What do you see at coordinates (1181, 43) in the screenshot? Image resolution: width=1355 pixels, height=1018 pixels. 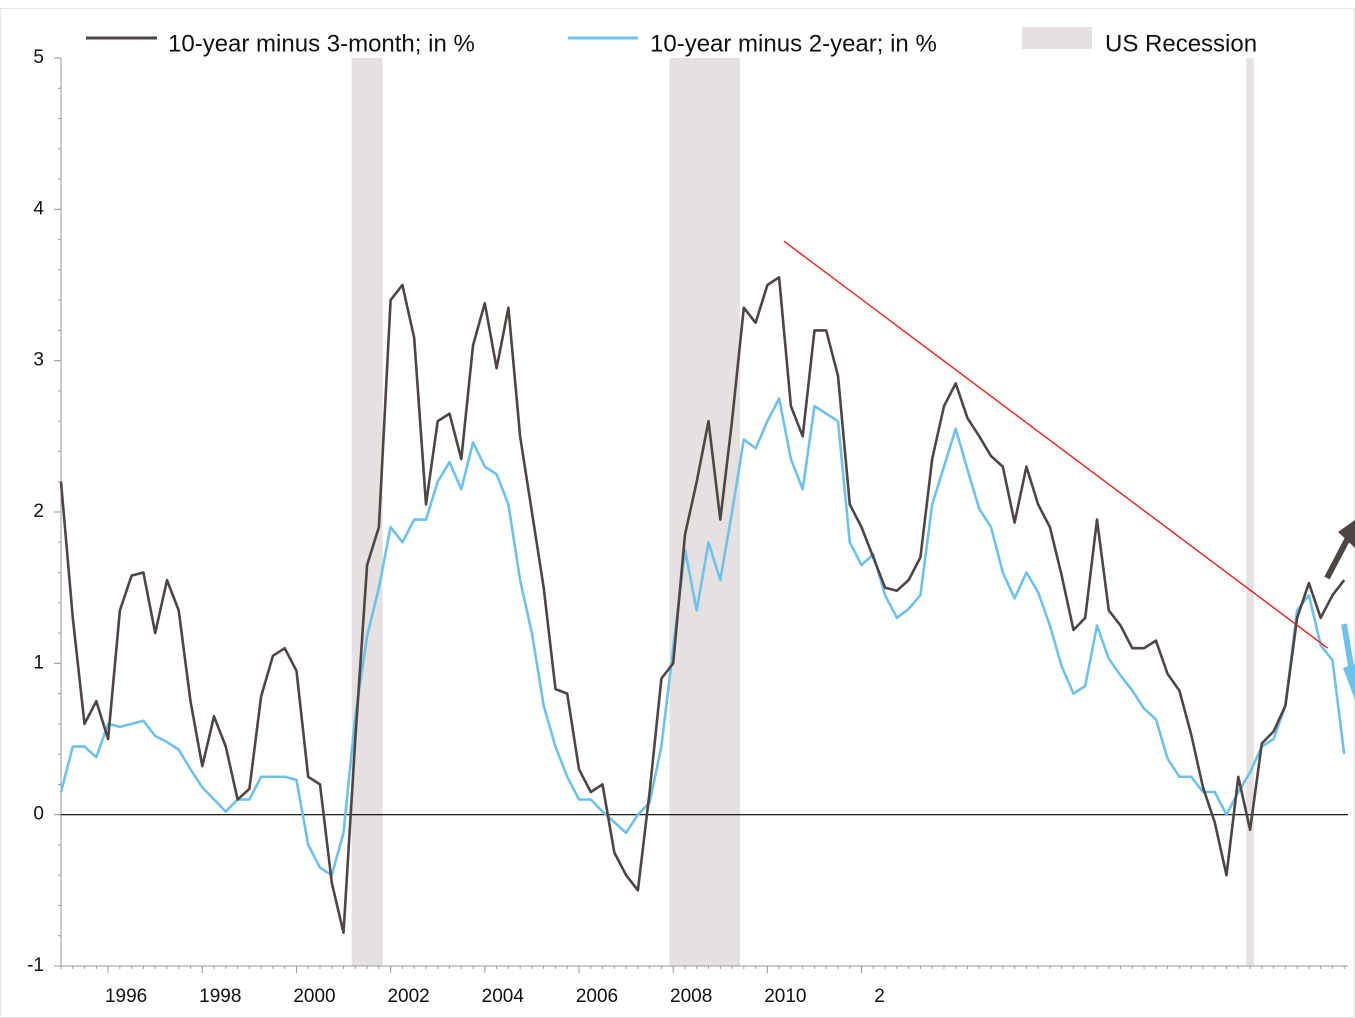 I see `legend-label: US Recession` at bounding box center [1181, 43].